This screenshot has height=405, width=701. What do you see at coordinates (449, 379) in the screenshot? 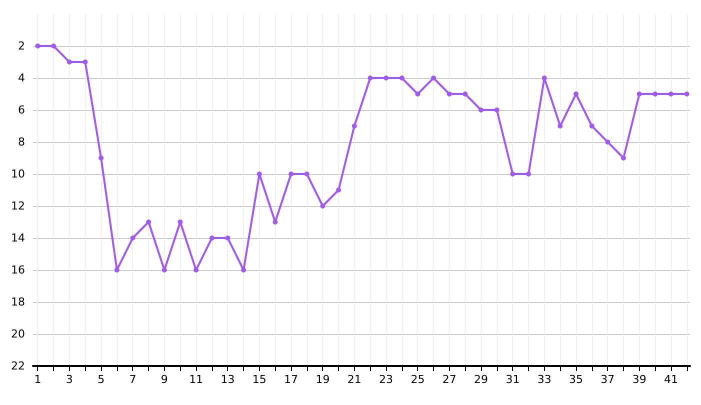
I see `x-tick-label: 27` at bounding box center [449, 379].